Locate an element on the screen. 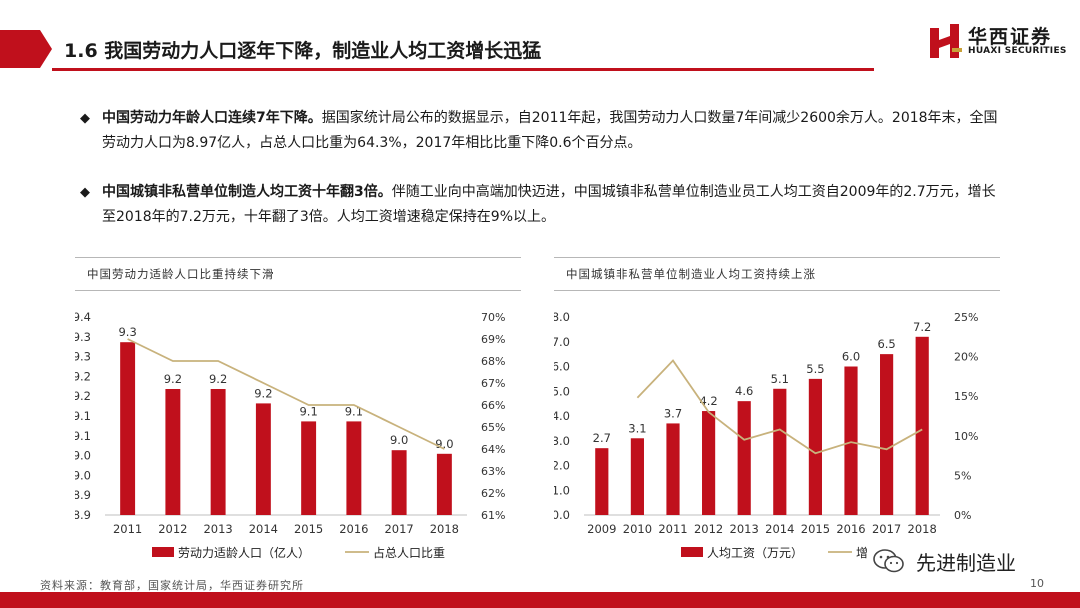 The height and width of the screenshot is (608, 1080). data-label: 2.7 is located at coordinates (602, 438).